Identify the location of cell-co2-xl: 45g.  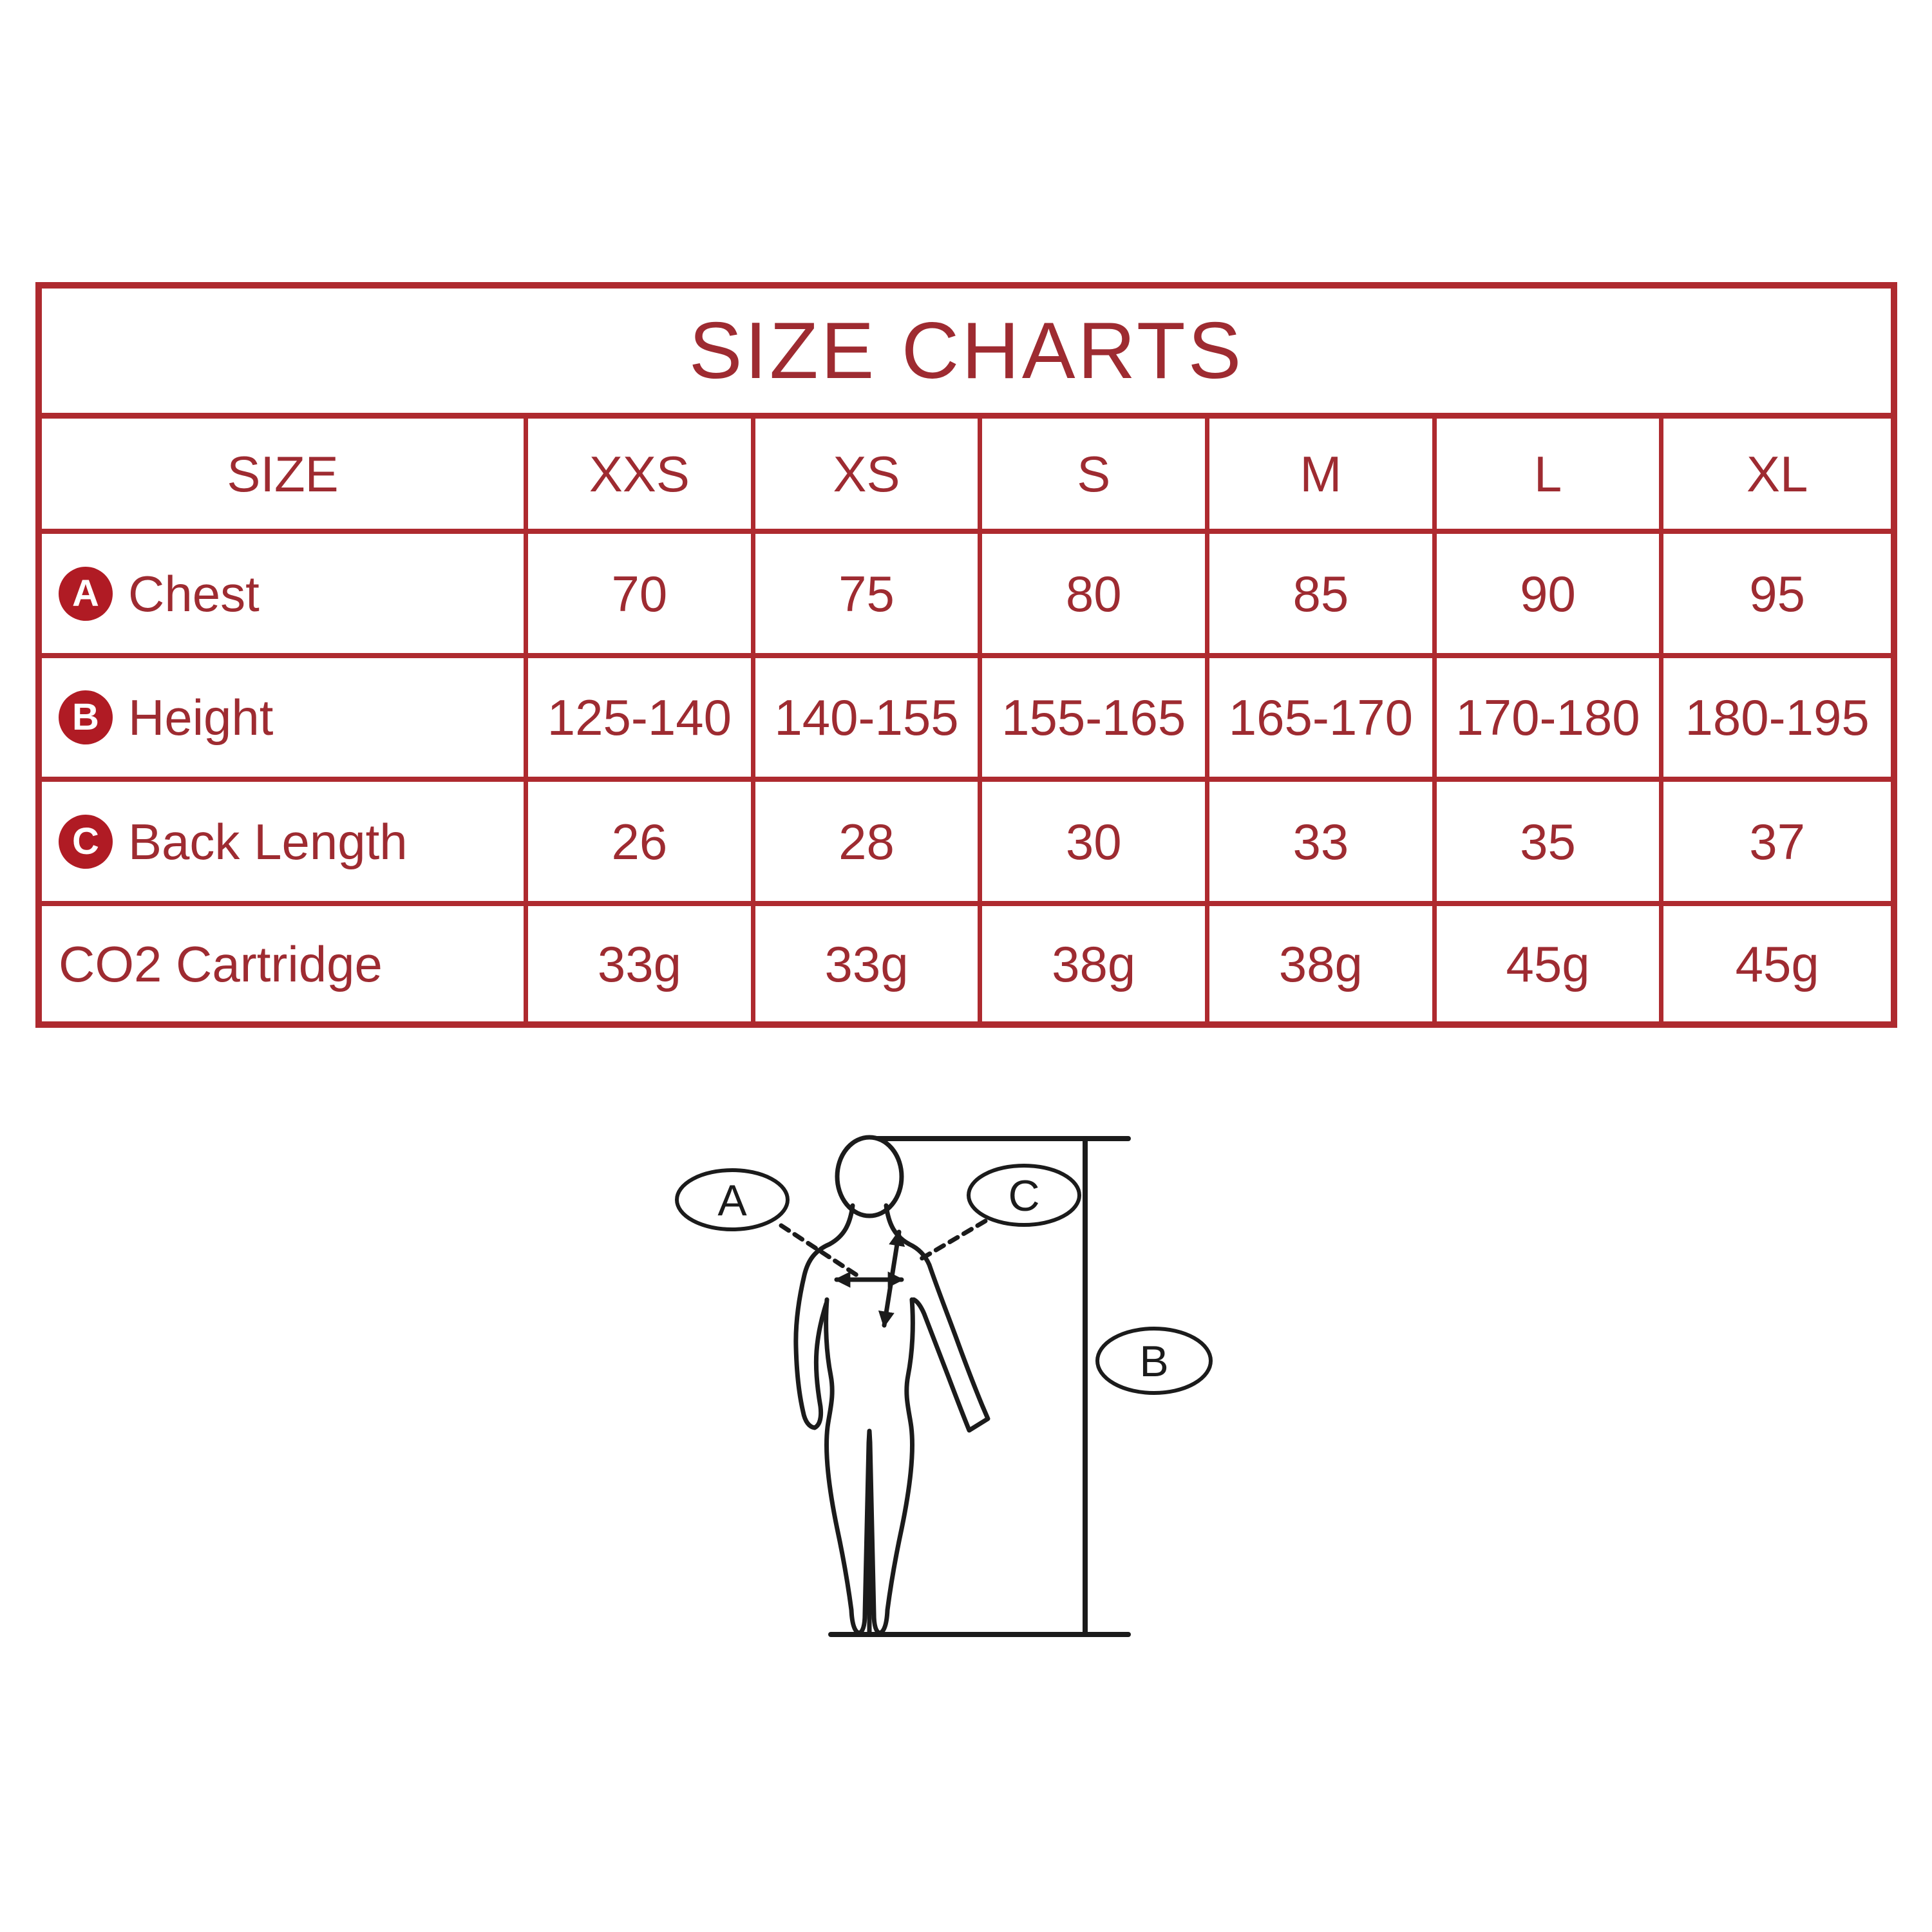
(1777, 964).